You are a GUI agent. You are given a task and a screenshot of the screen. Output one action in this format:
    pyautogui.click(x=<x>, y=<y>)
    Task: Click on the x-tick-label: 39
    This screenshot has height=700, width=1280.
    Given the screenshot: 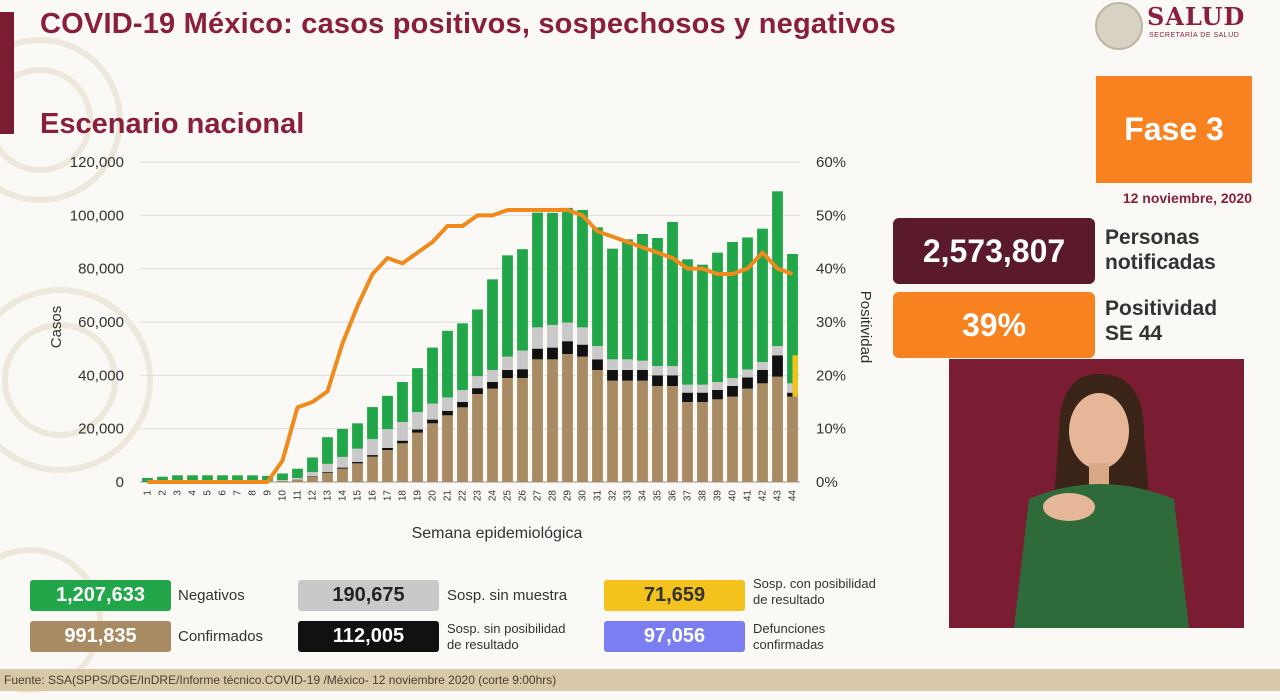 What is the action you would take?
    pyautogui.click(x=718, y=496)
    